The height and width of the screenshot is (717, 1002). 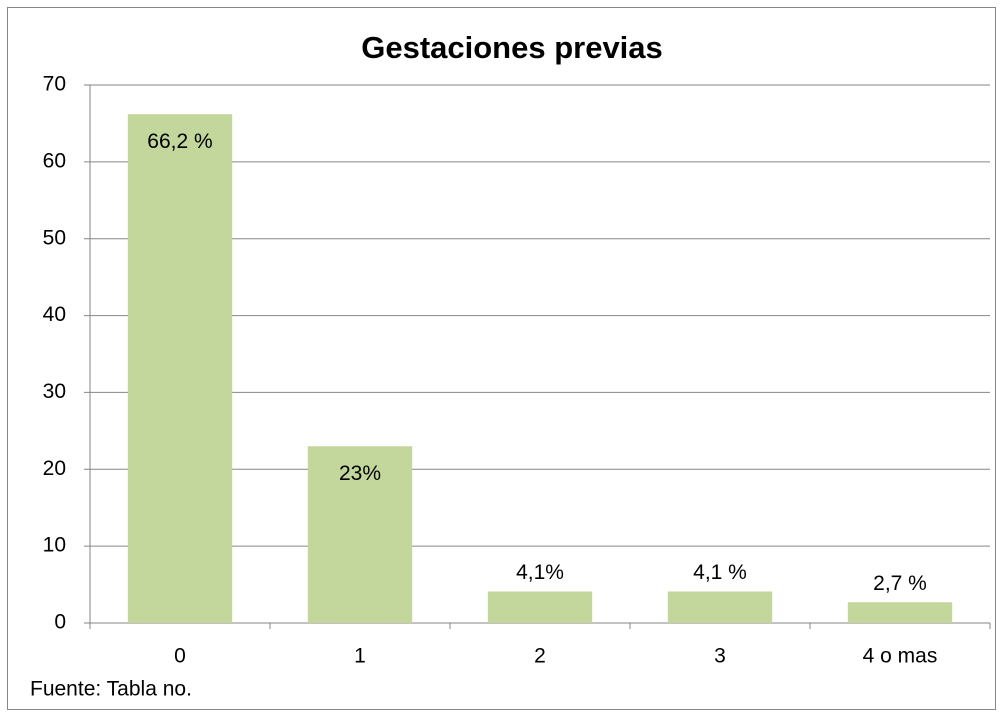 What do you see at coordinates (54, 545) in the screenshot?
I see `y-tick-label: 10` at bounding box center [54, 545].